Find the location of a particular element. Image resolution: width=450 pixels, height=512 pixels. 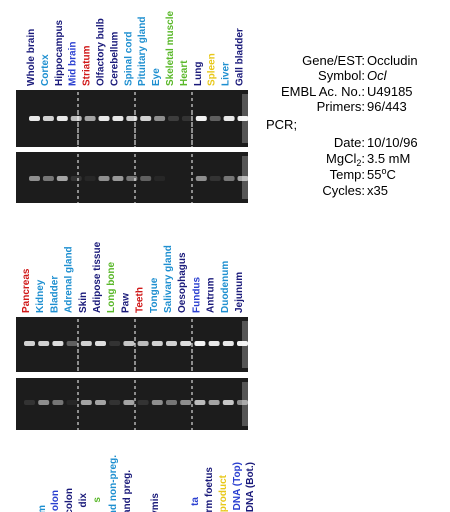

key: Date: is located at coordinates (349, 142).